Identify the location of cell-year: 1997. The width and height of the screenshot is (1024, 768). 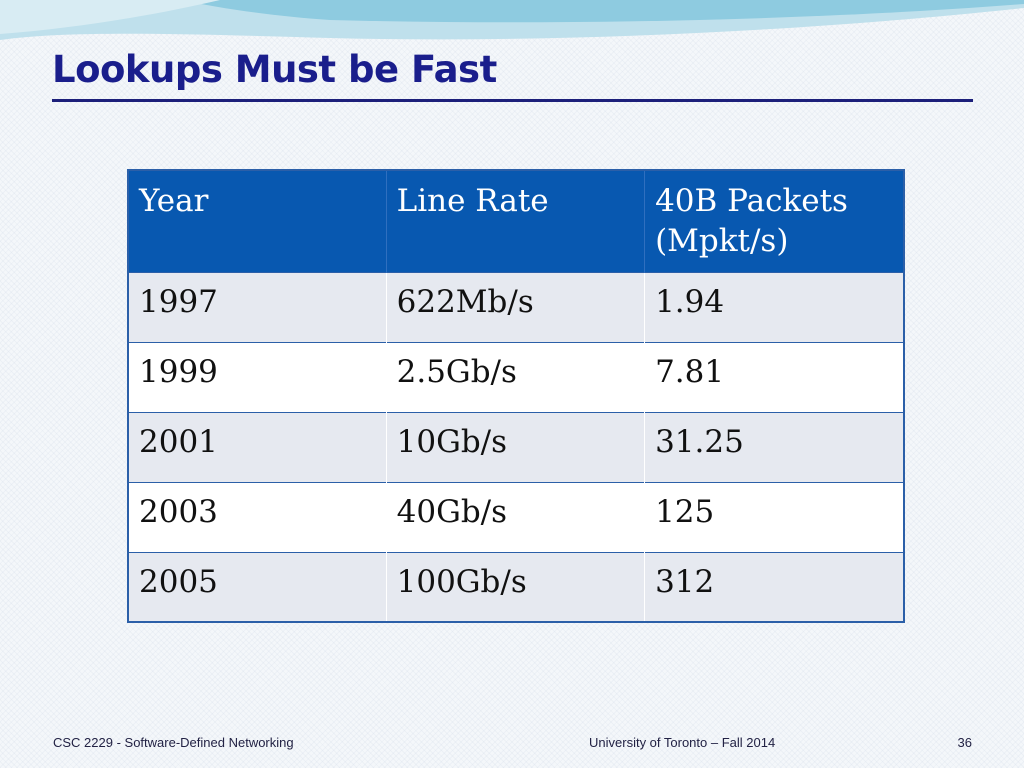
(257, 307).